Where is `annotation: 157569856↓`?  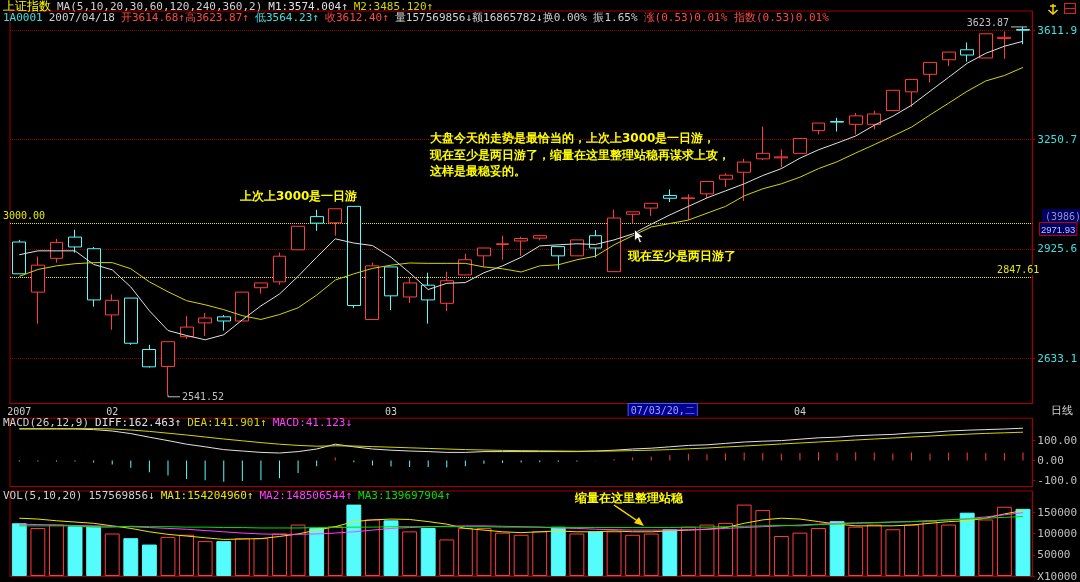 annotation: 157569856↓ is located at coordinates (121, 495).